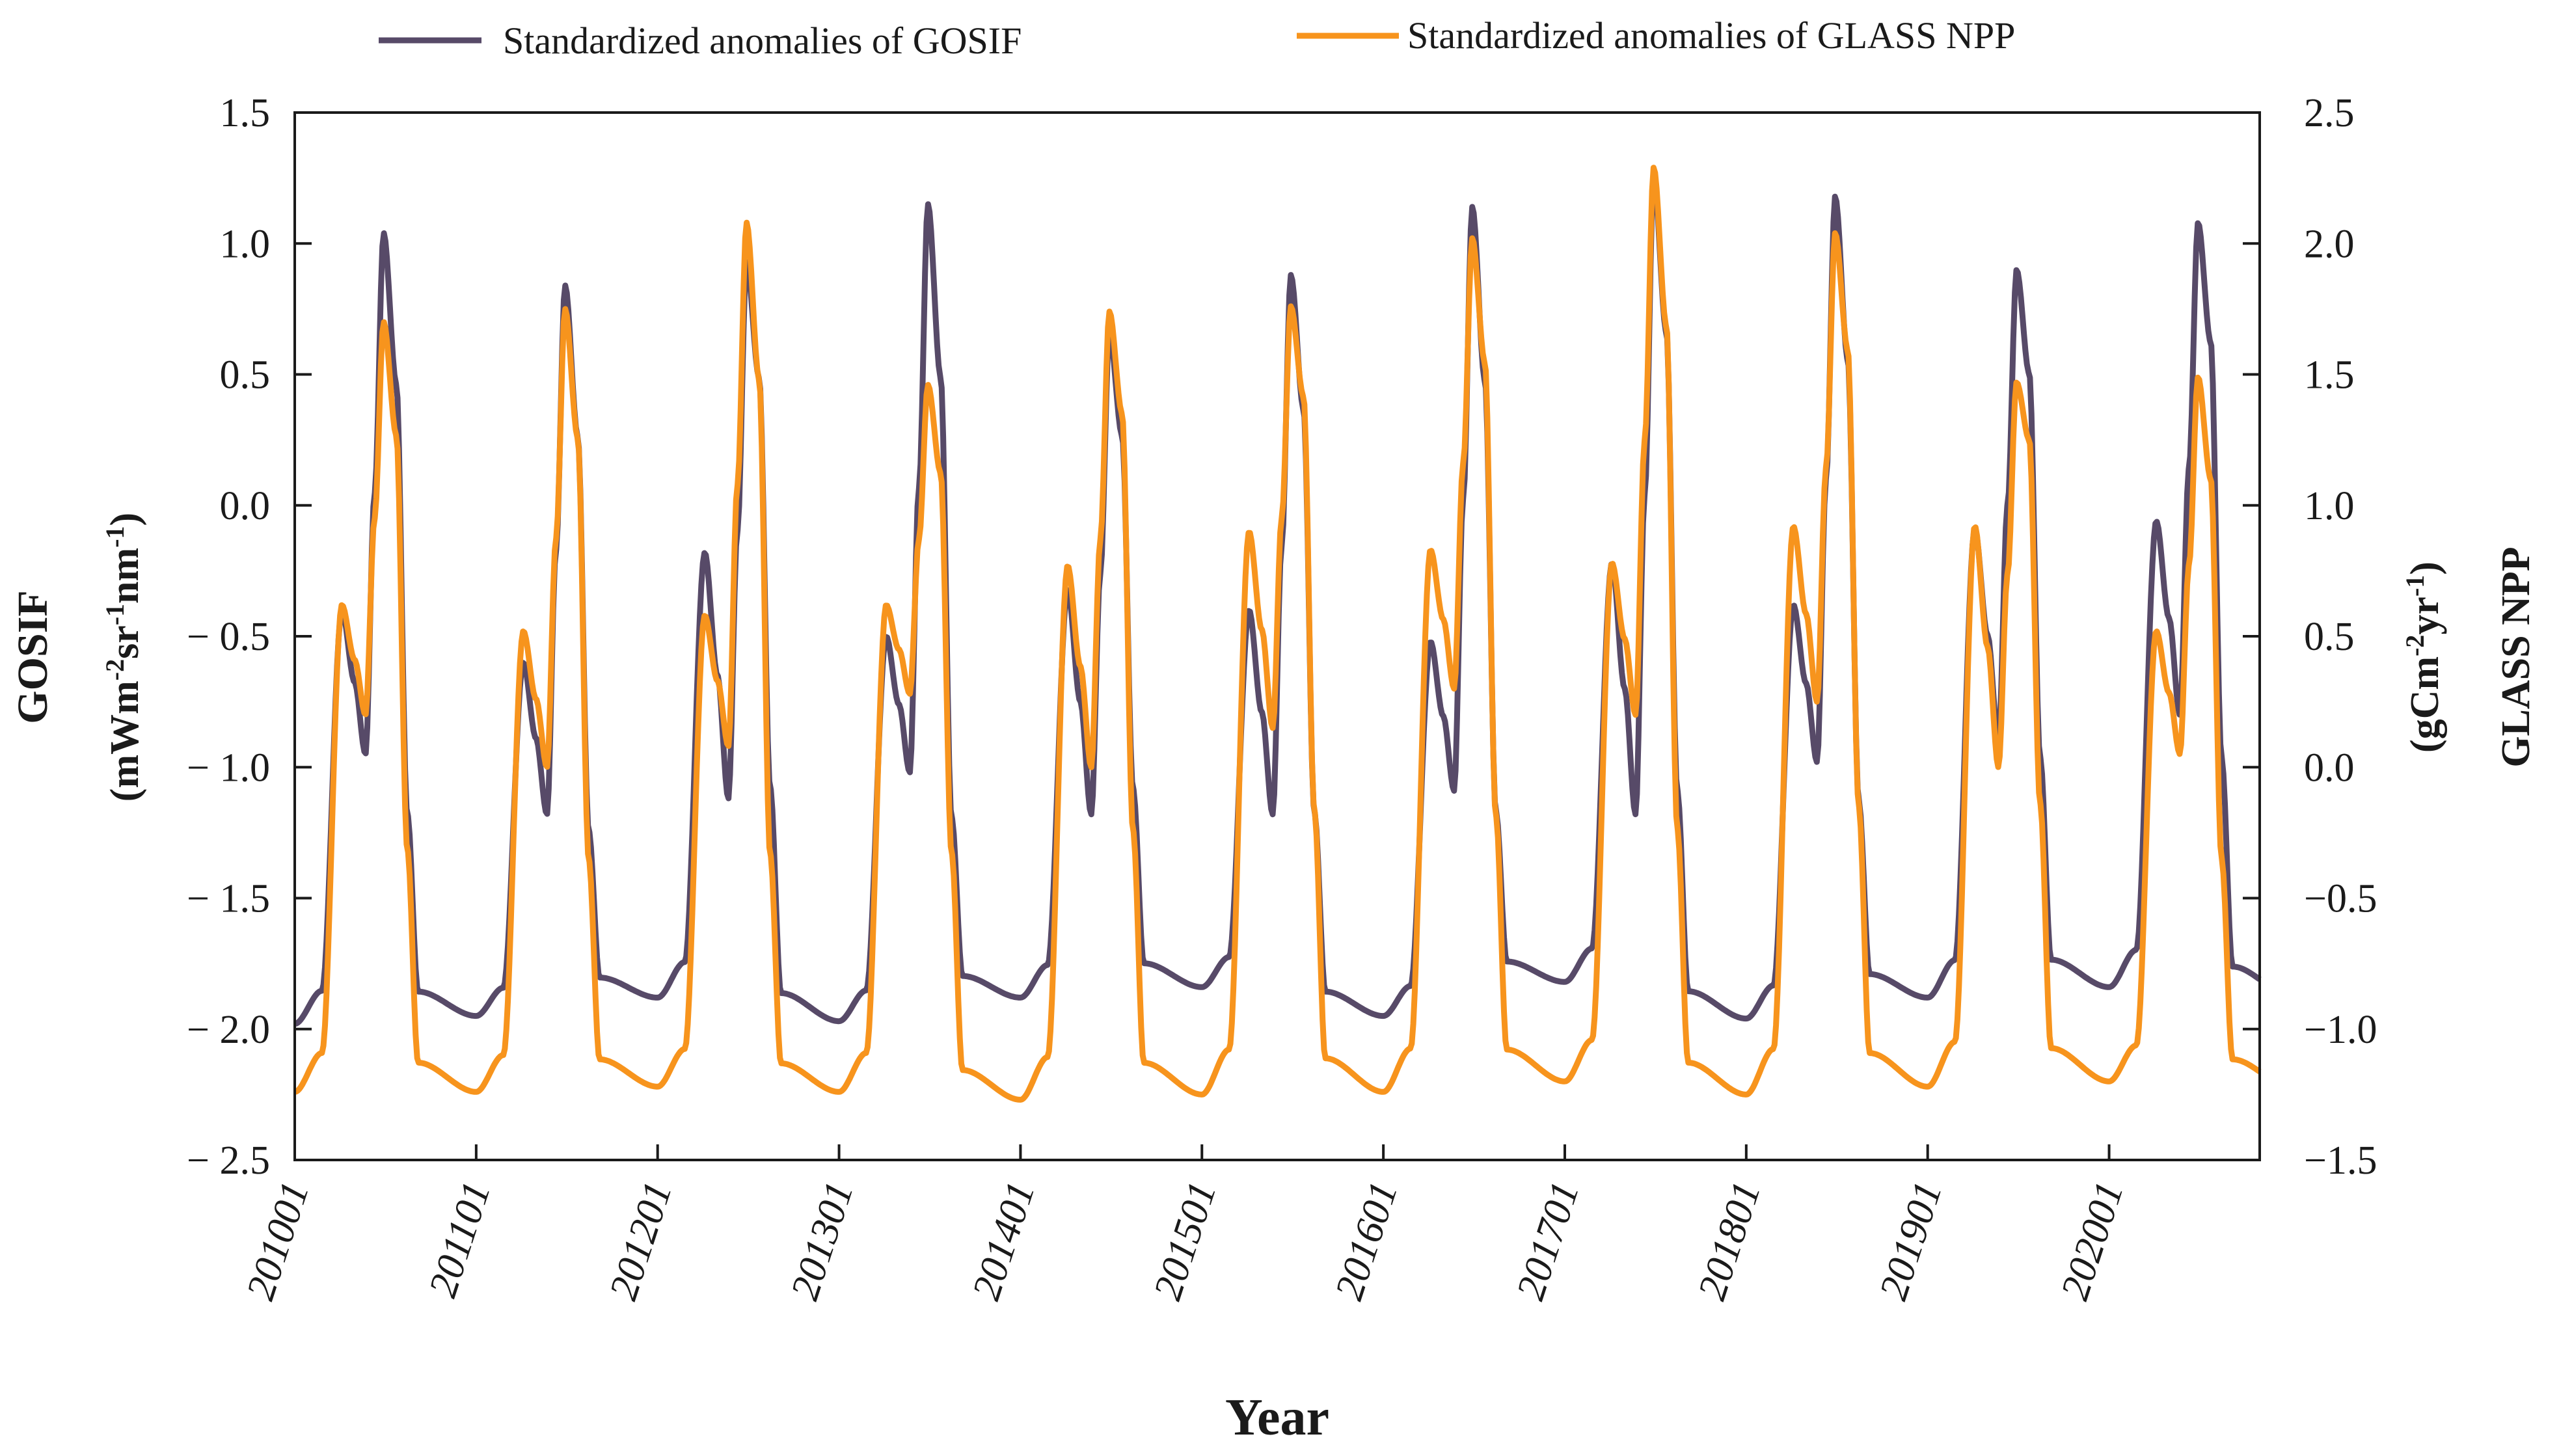 The height and width of the screenshot is (1456, 2559). I want to click on legend-label-glass-npp: Standardized anomalies of GLASS NPP, so click(1711, 35).